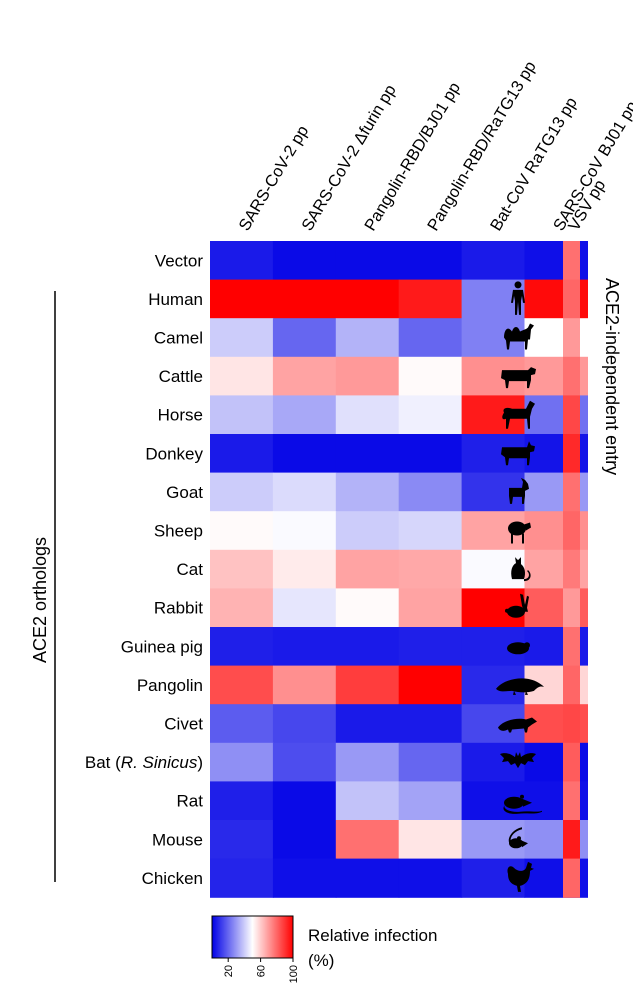 The height and width of the screenshot is (1000, 633). What do you see at coordinates (520, 876) in the screenshot?
I see `chicken-icon` at bounding box center [520, 876].